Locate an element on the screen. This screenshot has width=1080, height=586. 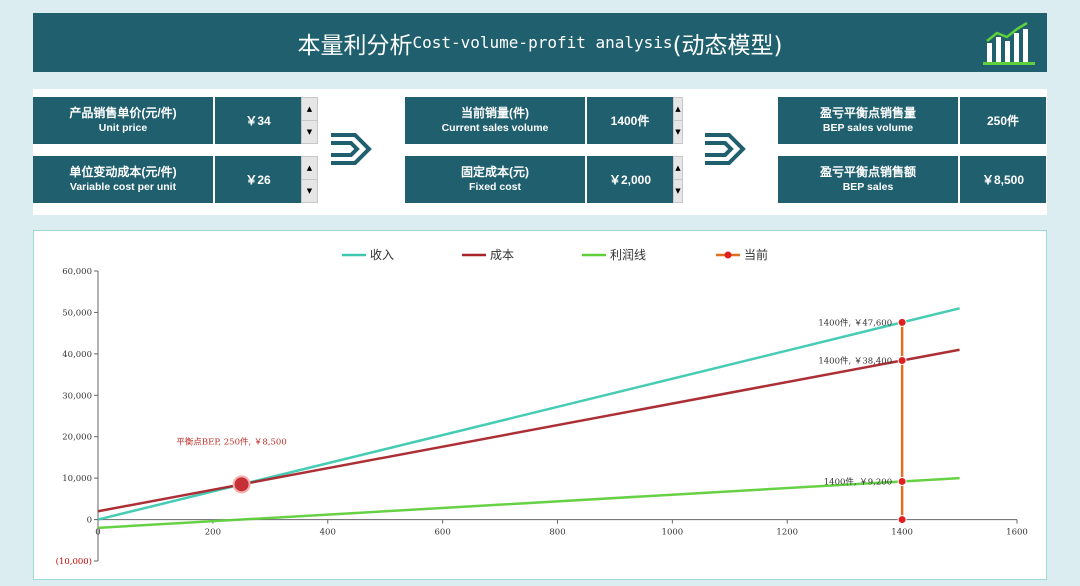
current-volume-spinner: ▲ ▼ is located at coordinates (678, 120).